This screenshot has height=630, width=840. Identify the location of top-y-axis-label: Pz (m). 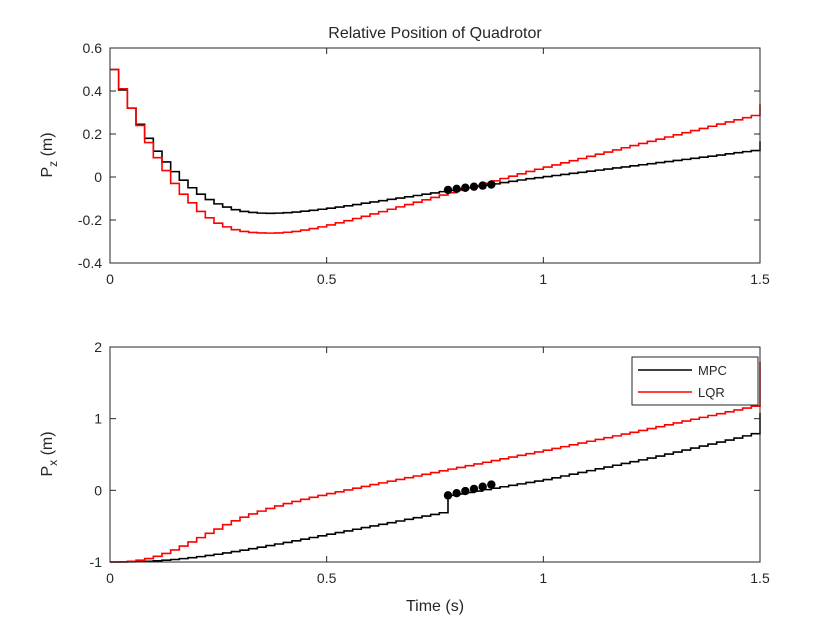
(49, 154).